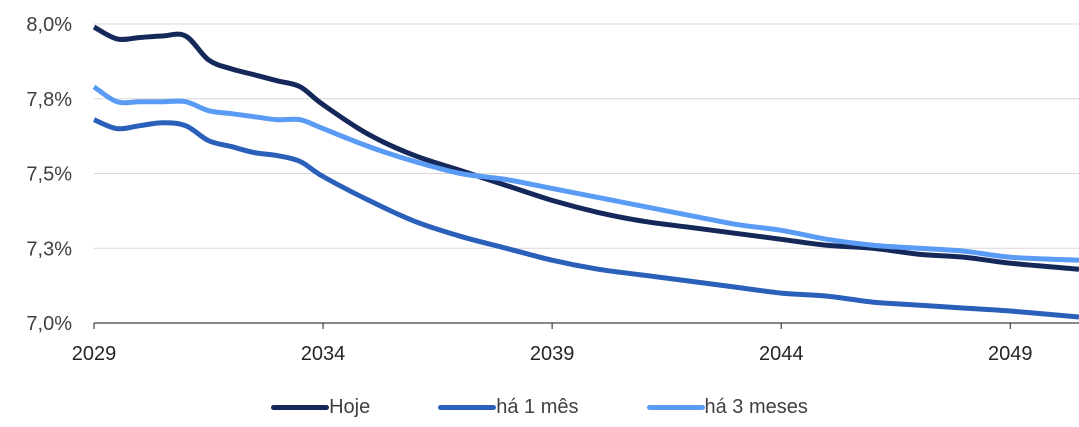  What do you see at coordinates (300, 407) in the screenshot?
I see `legend-swatch-hoje` at bounding box center [300, 407].